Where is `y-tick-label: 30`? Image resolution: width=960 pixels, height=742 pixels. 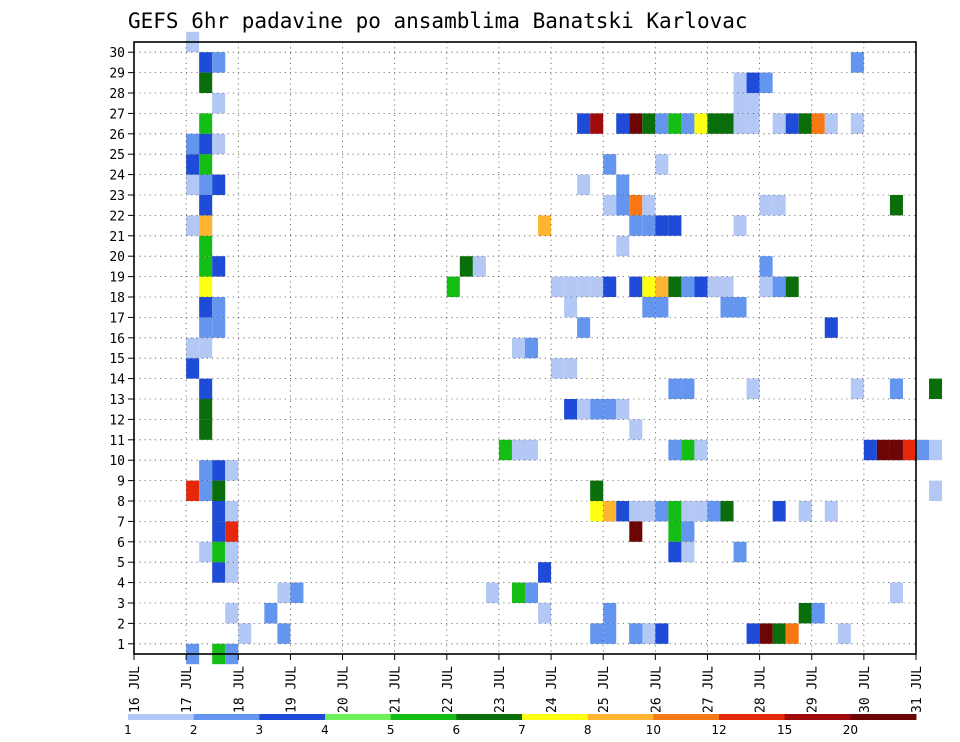 y-tick-label: 30 is located at coordinates (117, 53).